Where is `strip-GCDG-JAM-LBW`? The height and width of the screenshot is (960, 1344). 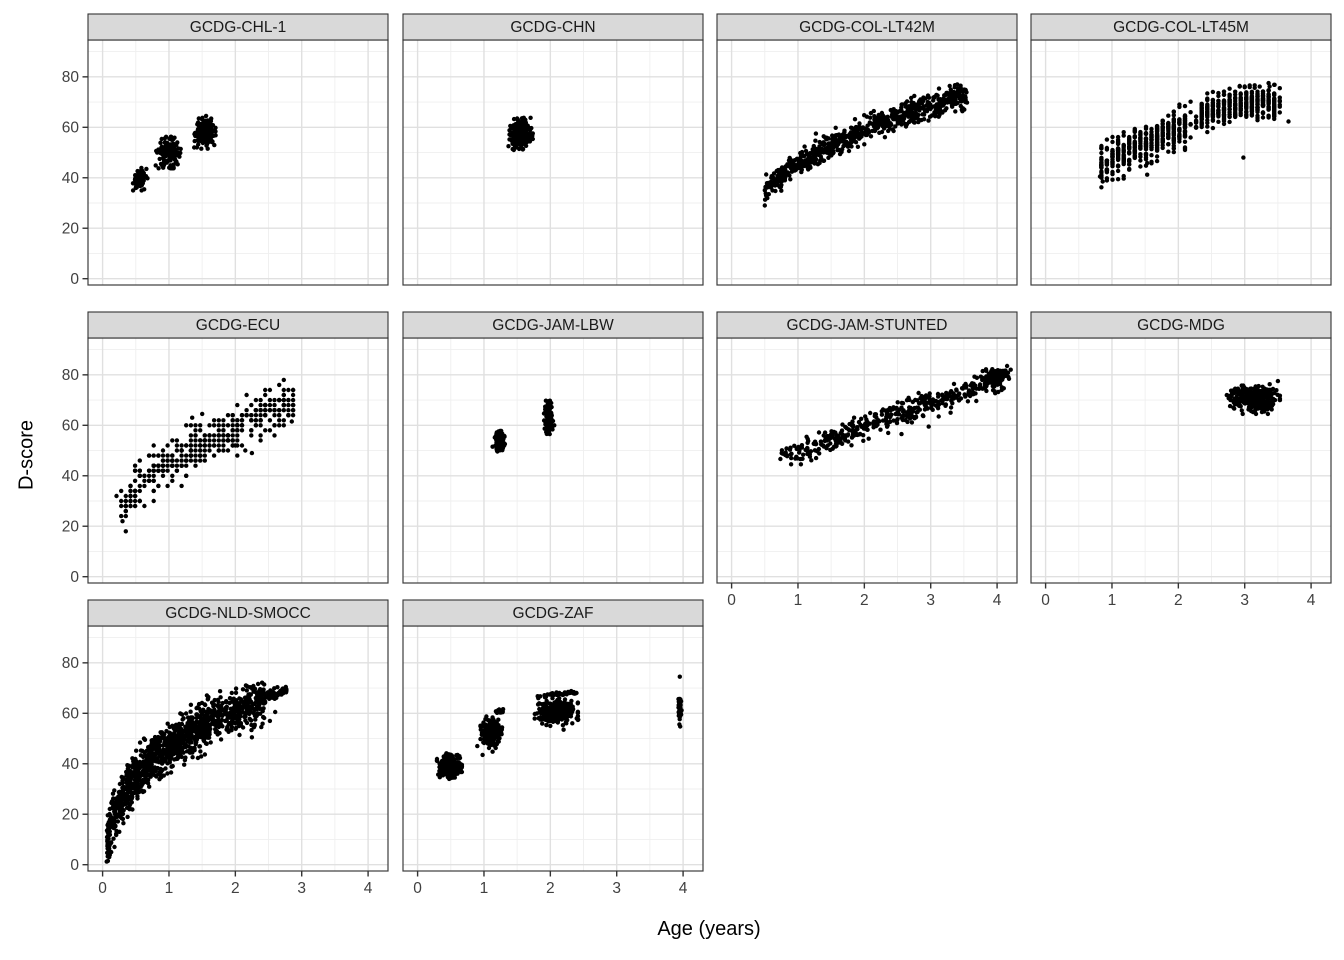 strip-GCDG-JAM-LBW is located at coordinates (553, 325).